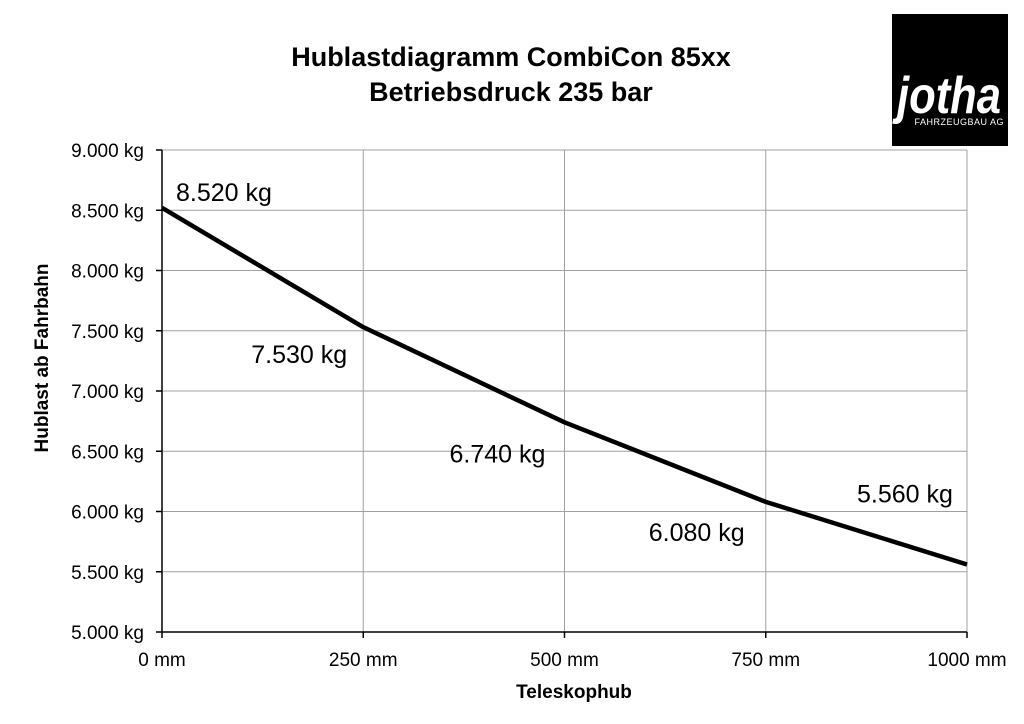 The image size is (1024, 724). Describe the element at coordinates (511, 57) in the screenshot. I see `chart-title: Hublastdiagramm CombiCon 85xx` at that location.